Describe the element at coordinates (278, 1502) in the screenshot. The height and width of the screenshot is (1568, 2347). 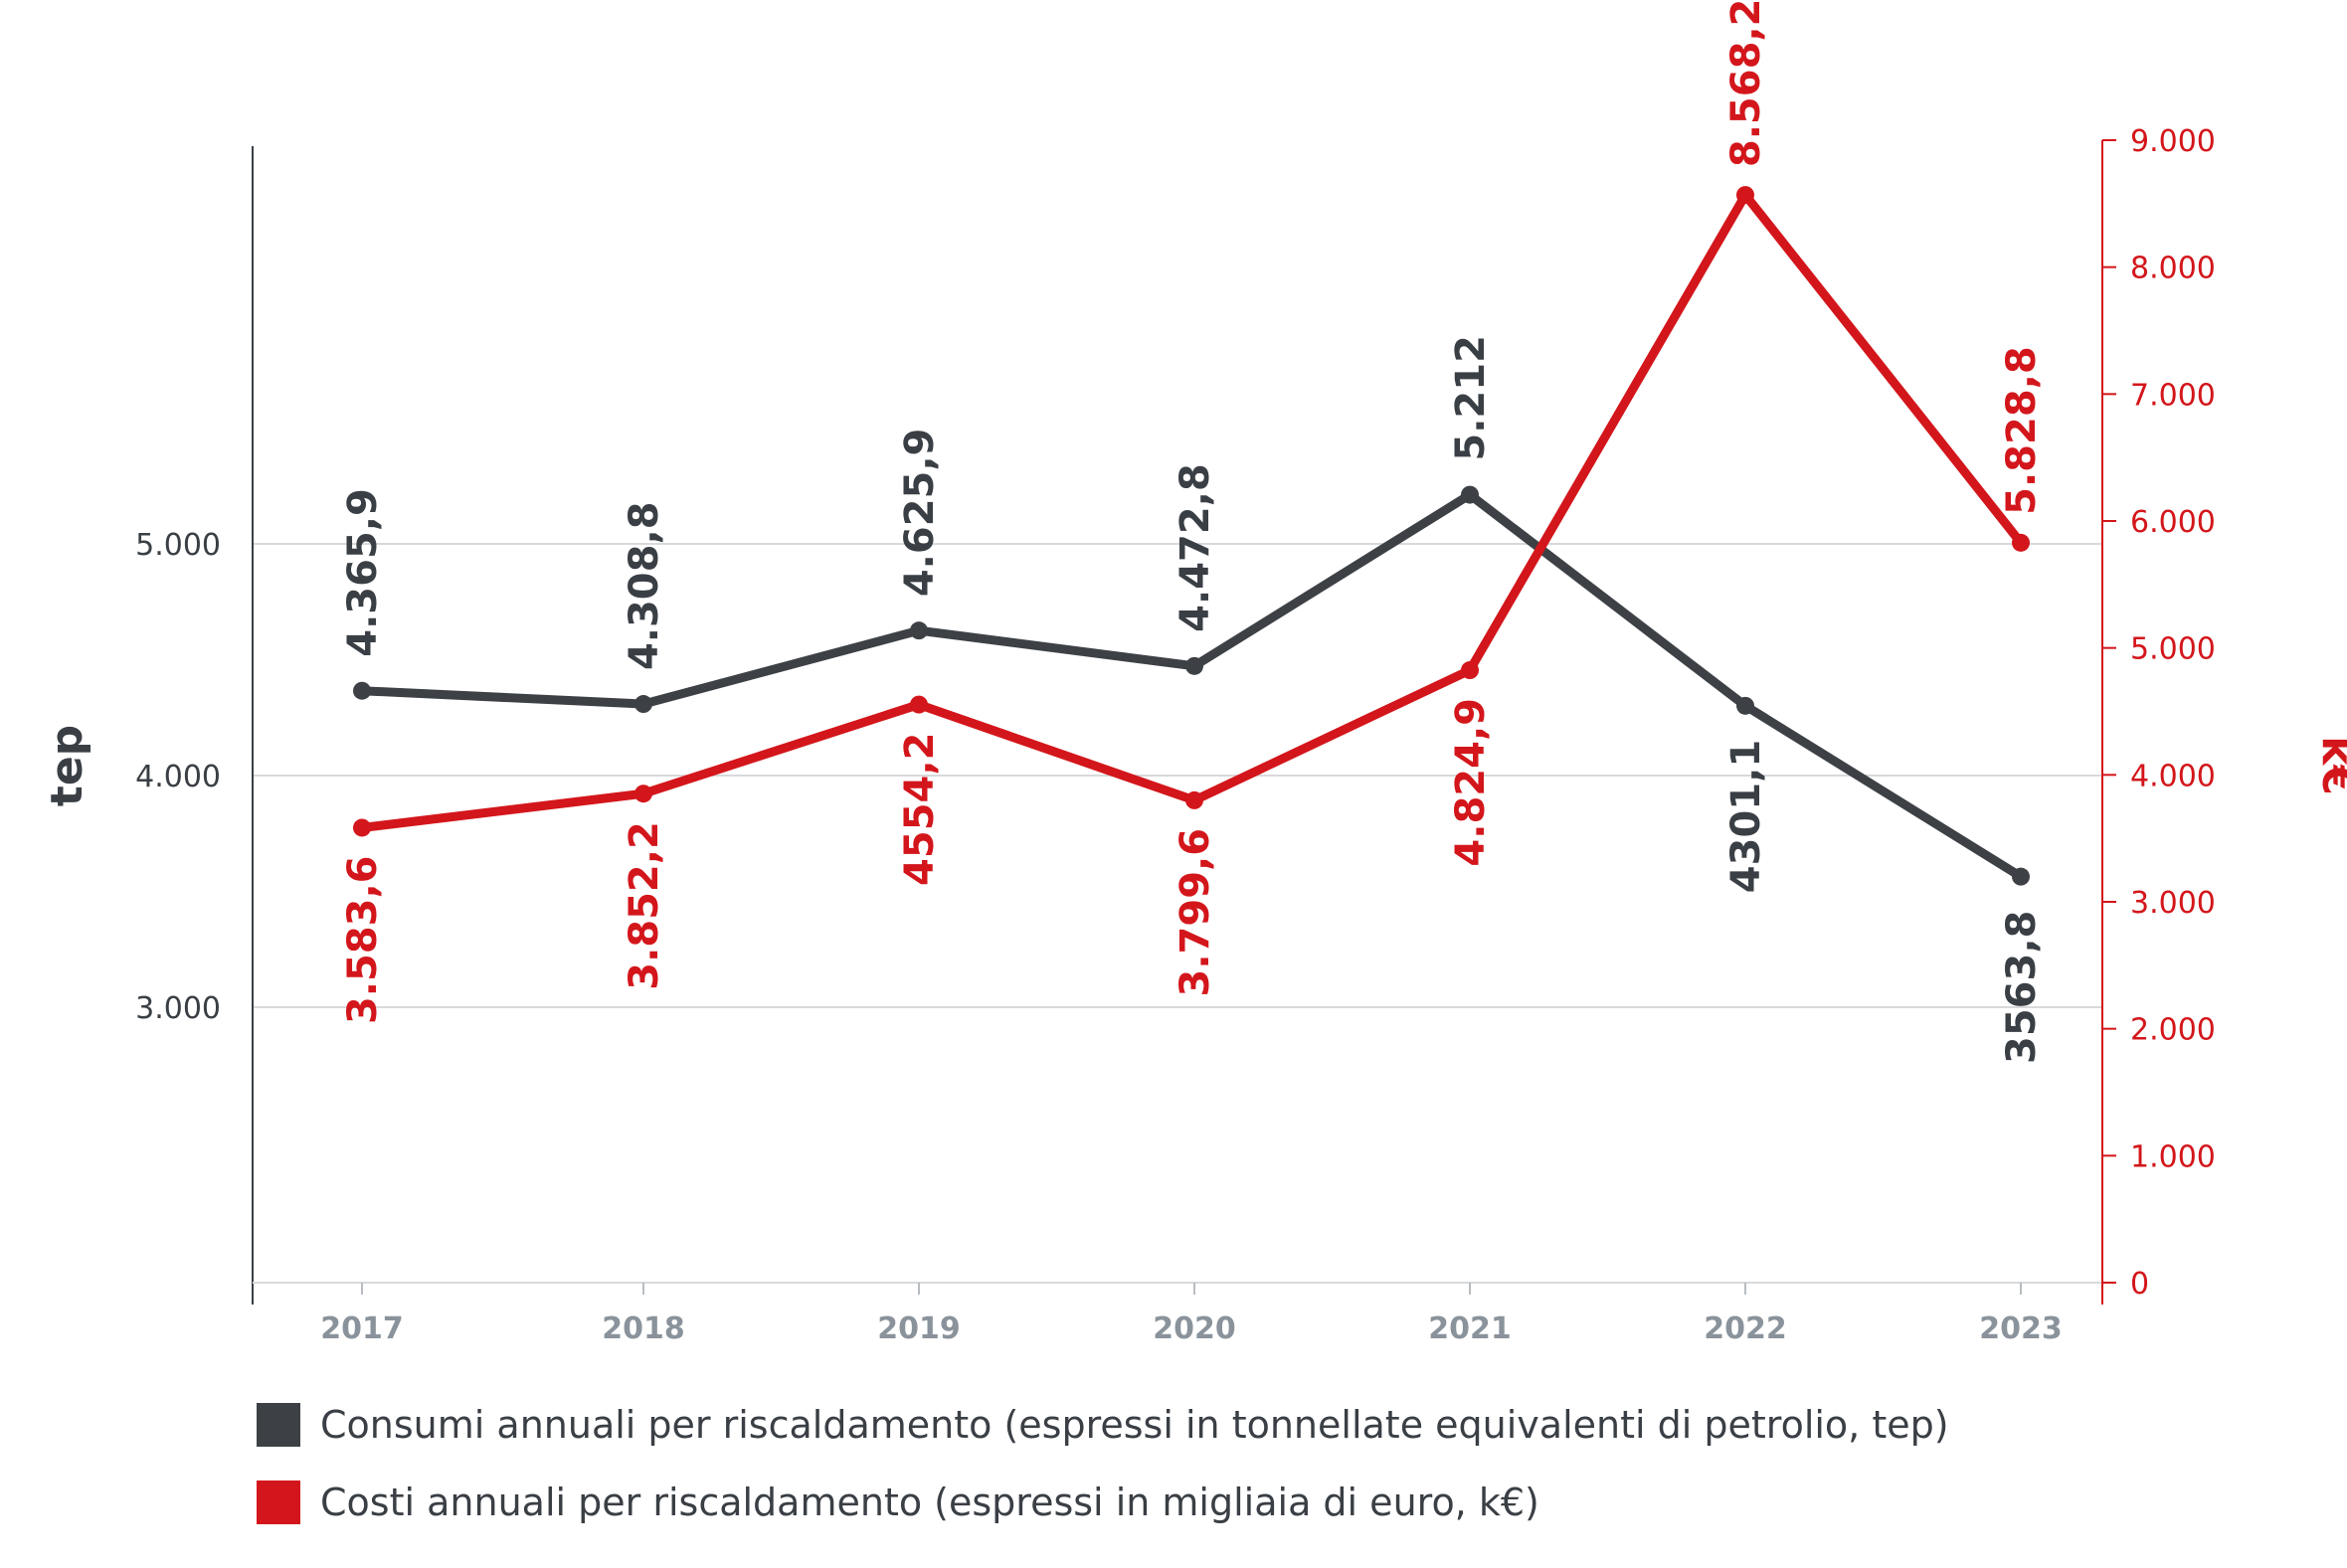
I see `legend-swatch-red` at that location.